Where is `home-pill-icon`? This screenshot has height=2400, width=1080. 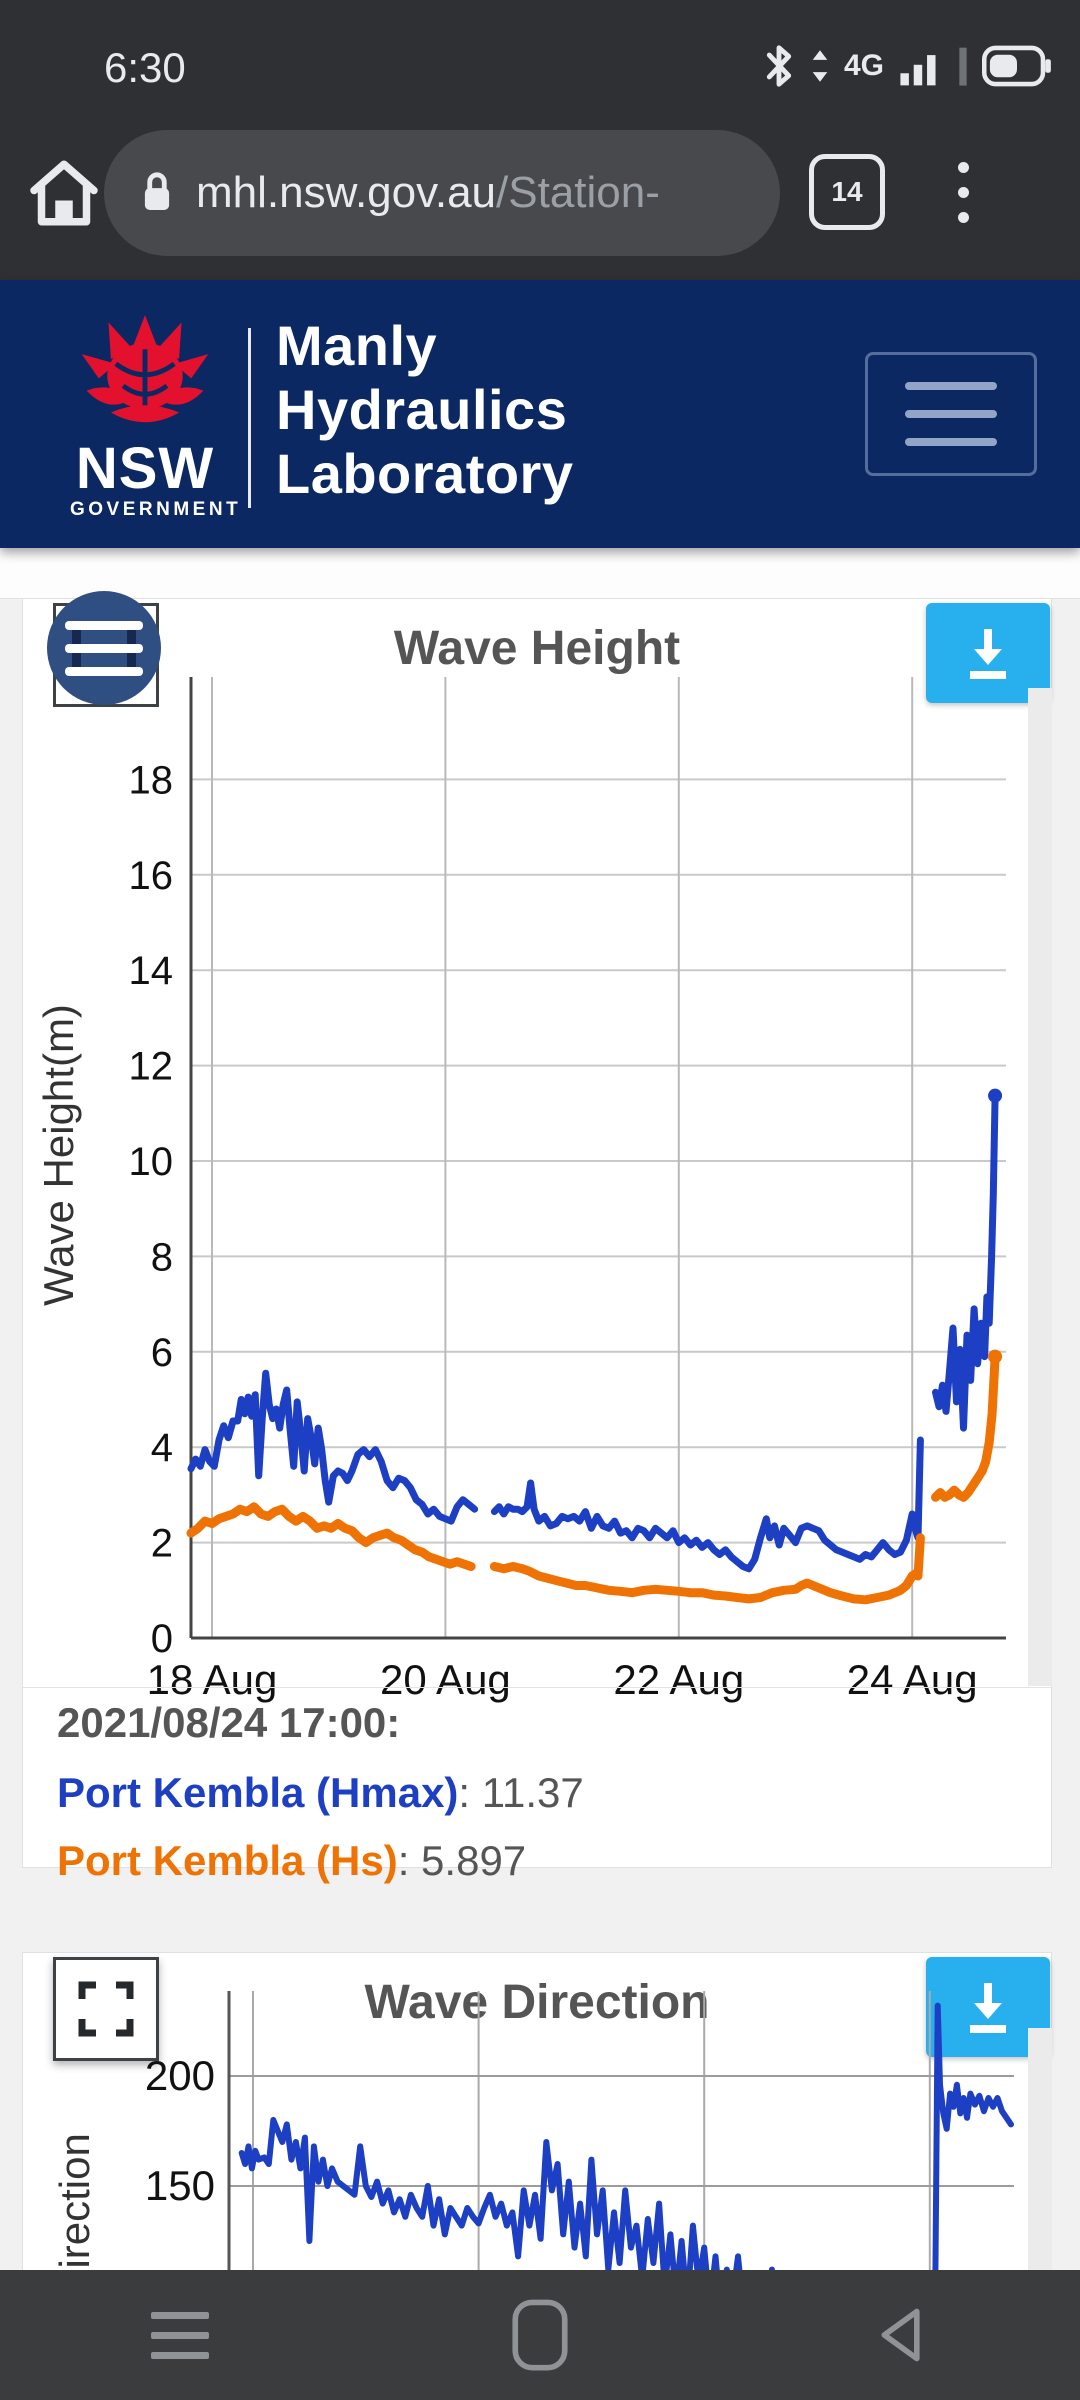 home-pill-icon is located at coordinates (540, 2335).